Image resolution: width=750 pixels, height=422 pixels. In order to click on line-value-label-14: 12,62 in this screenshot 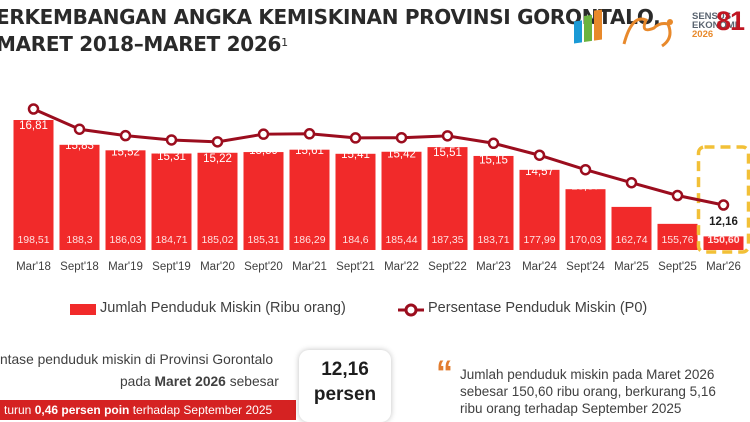, I will do `click(677, 213)`.